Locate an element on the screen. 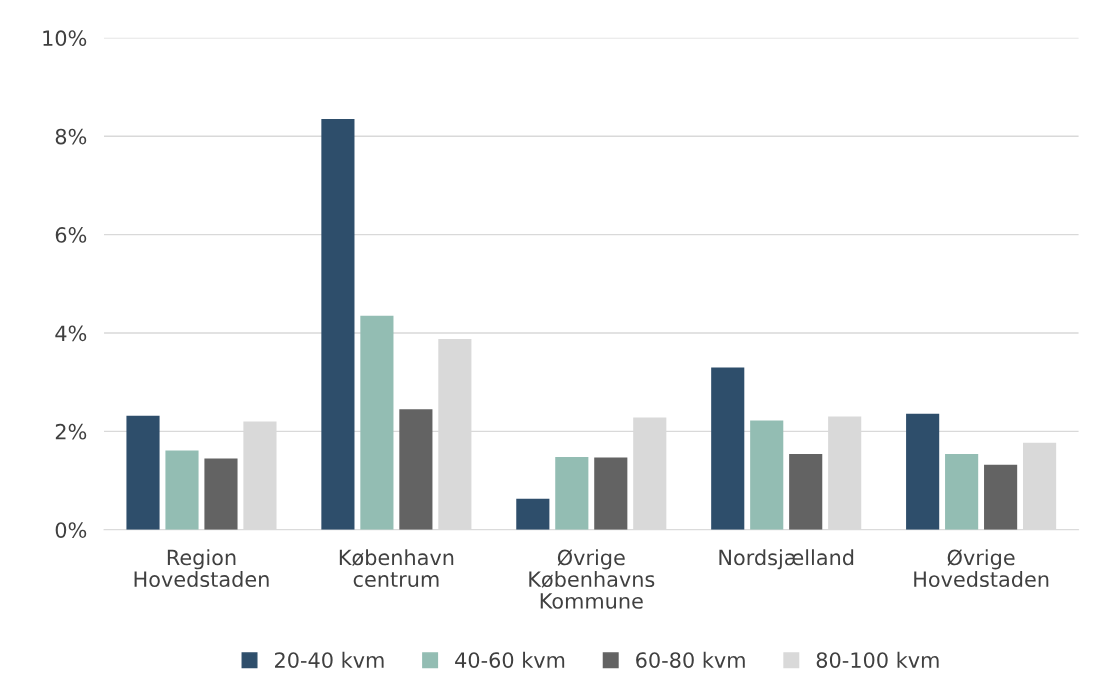 This screenshot has height=688, width=1095. legend-label: 80-100 kvm is located at coordinates (877, 659).